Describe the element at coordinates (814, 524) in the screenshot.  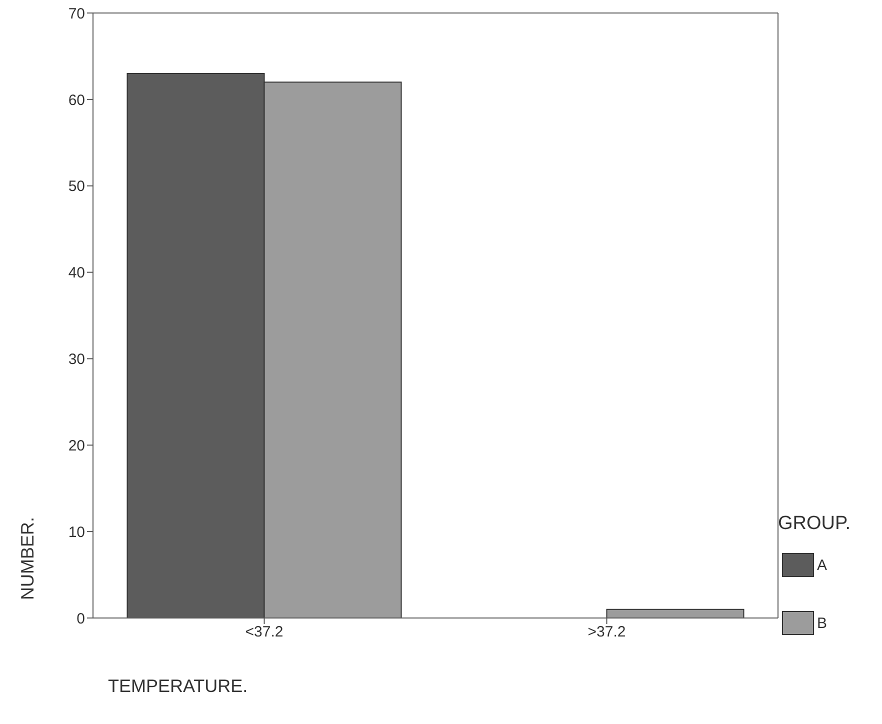
I see `legend-title: GROUP.` at that location.